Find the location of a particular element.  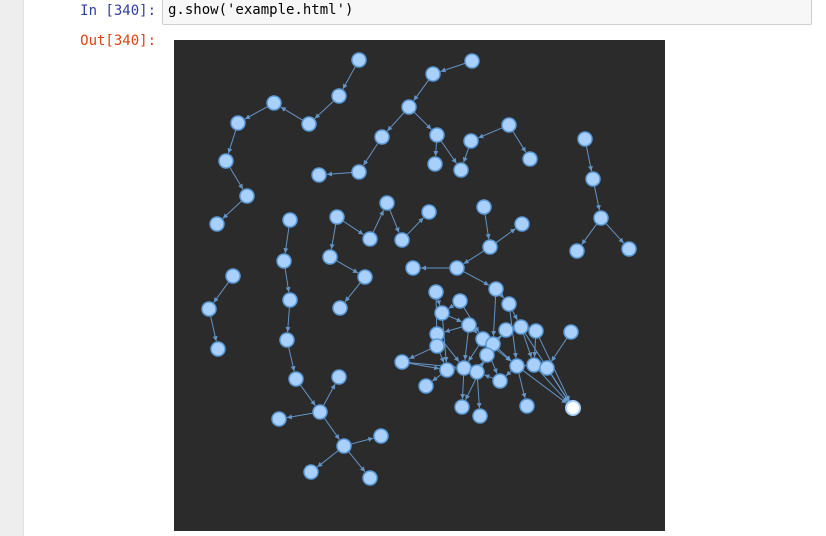

code-input-cell: g.show('example.html') is located at coordinates (487, 12).